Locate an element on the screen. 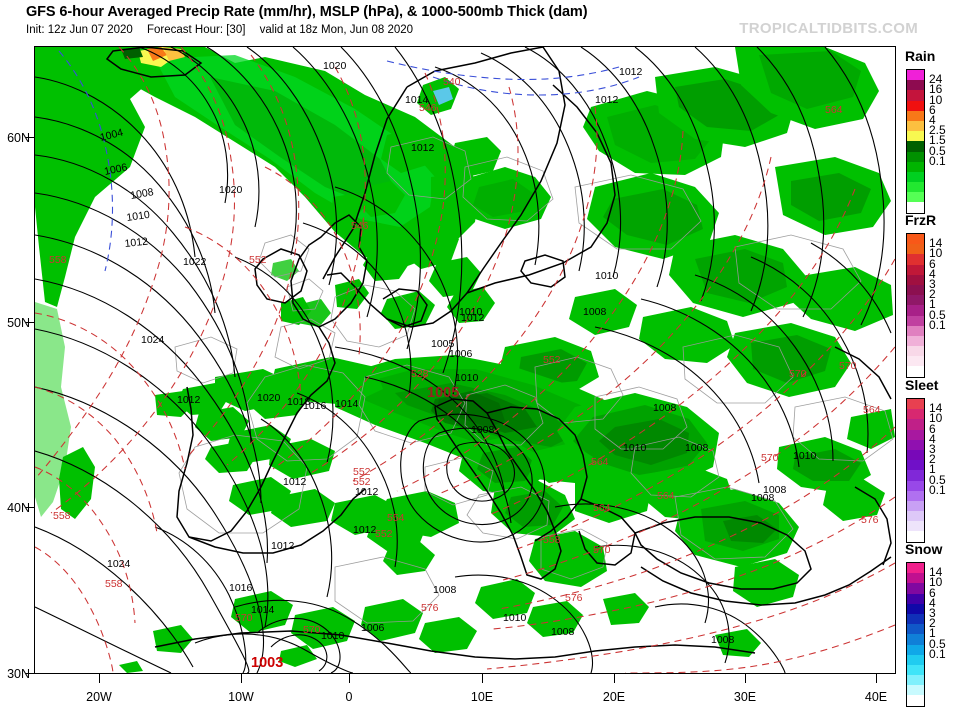 The height and width of the screenshot is (709, 960). colorbar-tick-label: 1 is located at coordinates (932, 633).